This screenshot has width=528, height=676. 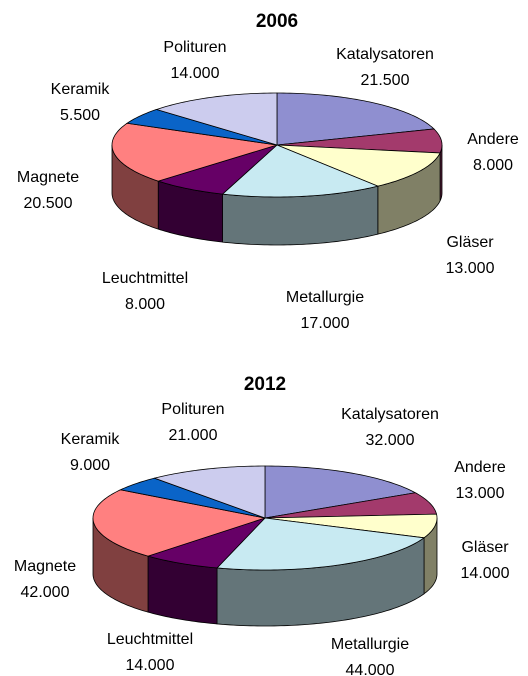 I want to click on slice-value: 21.000, so click(x=193, y=435).